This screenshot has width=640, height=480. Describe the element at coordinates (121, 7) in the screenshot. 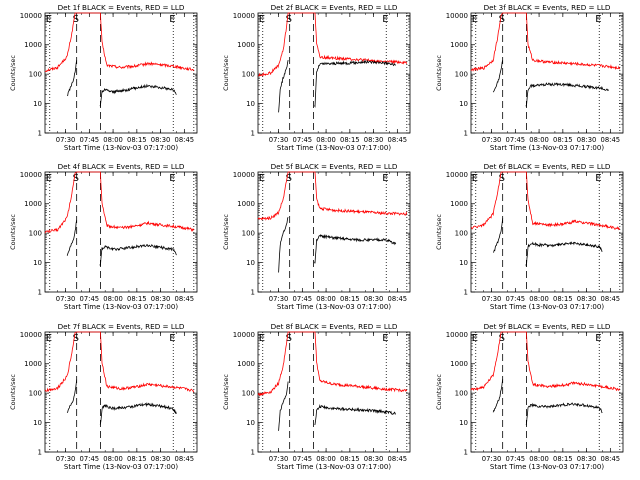

I see `chart-title: Det 1f BLACK = Events, RED = LLD` at that location.